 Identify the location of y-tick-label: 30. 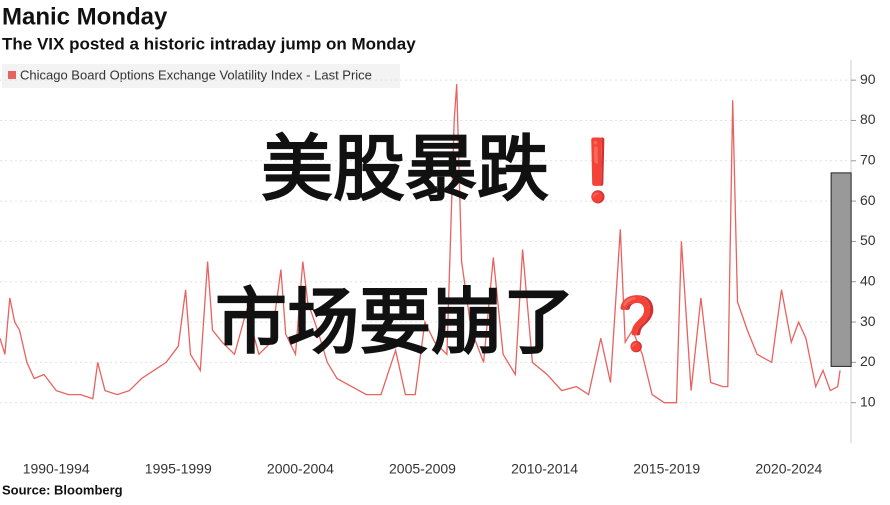
(868, 321).